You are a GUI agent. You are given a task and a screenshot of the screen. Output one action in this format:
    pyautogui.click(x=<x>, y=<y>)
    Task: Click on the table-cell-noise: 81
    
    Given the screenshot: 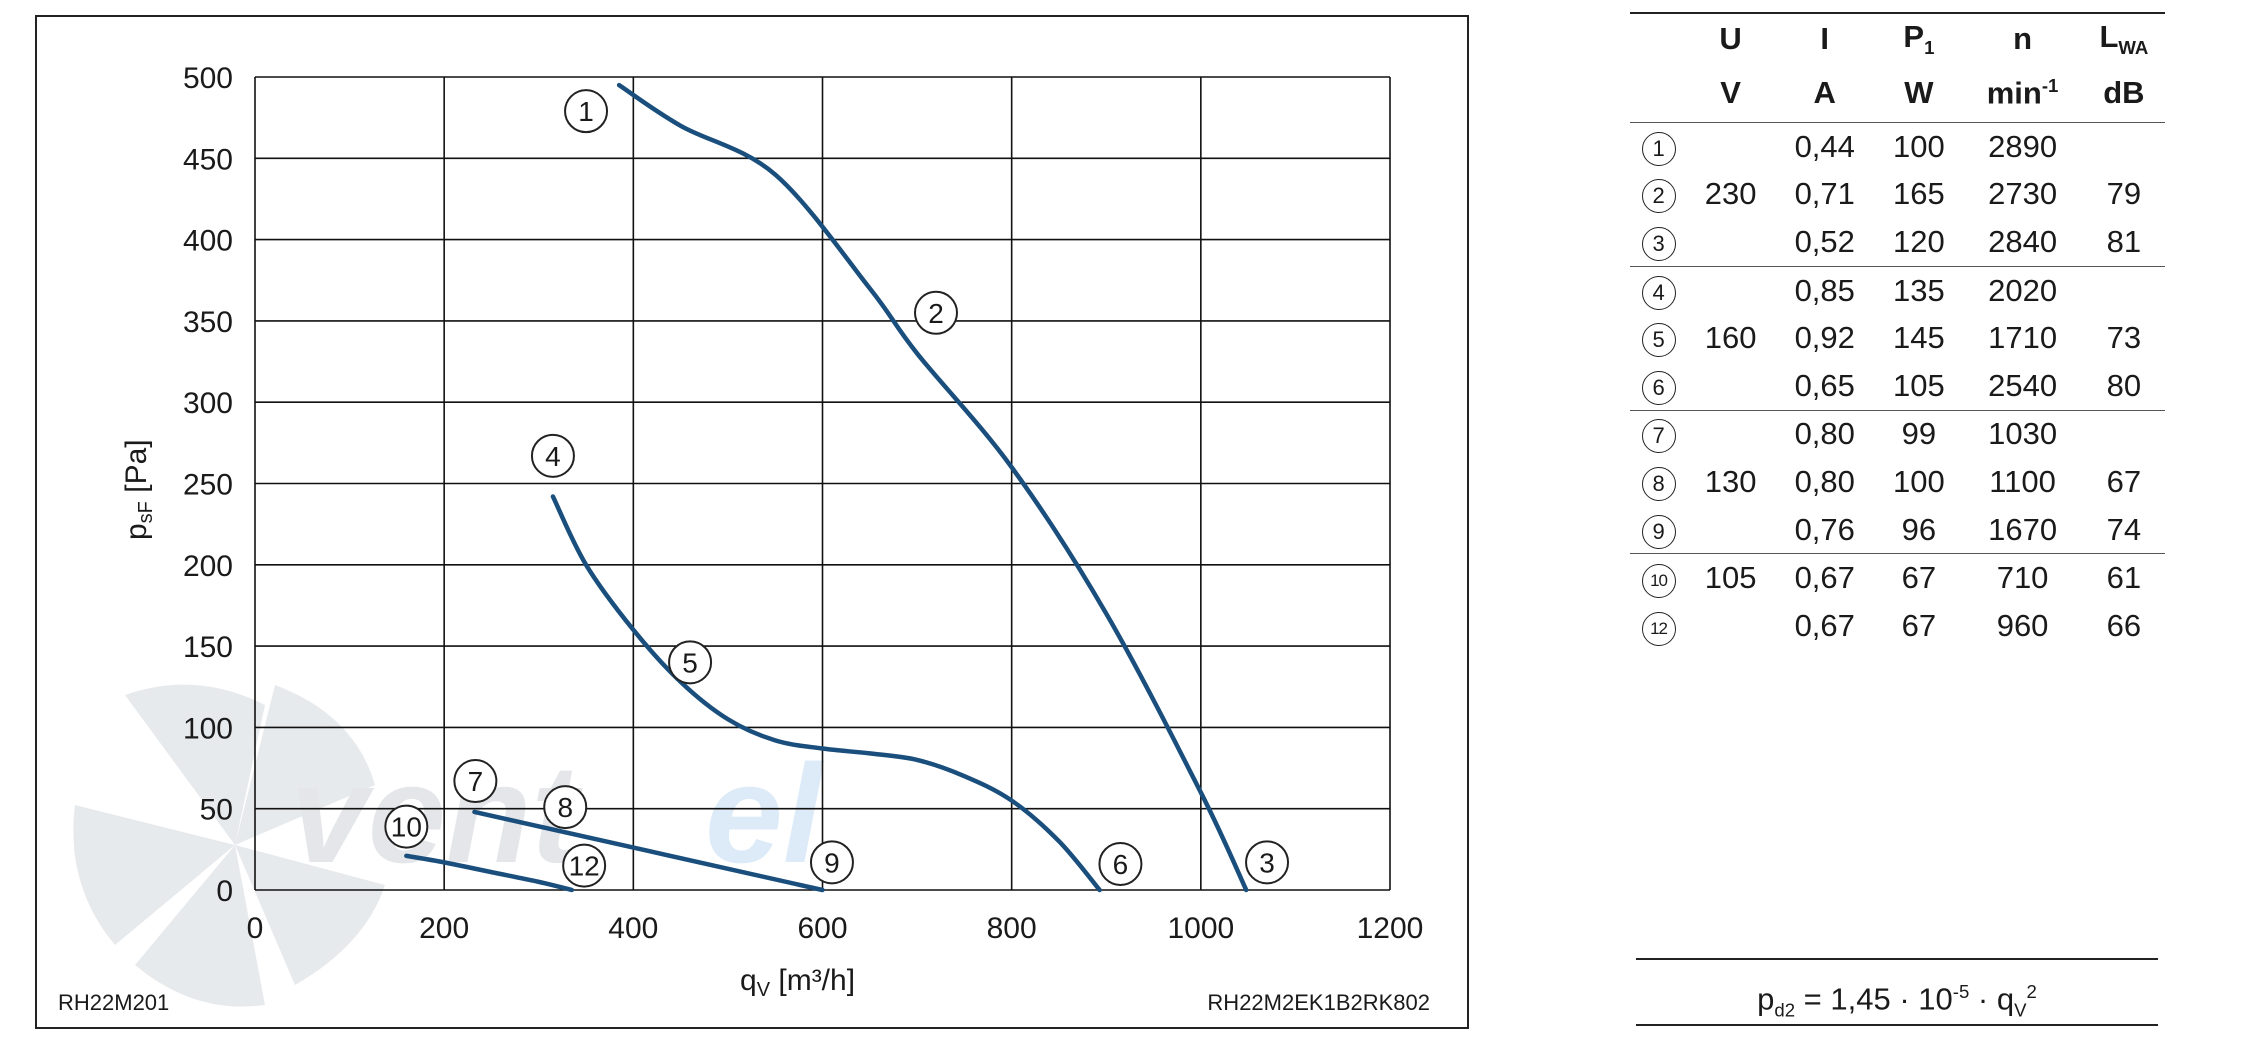 What is the action you would take?
    pyautogui.click(x=2124, y=241)
    